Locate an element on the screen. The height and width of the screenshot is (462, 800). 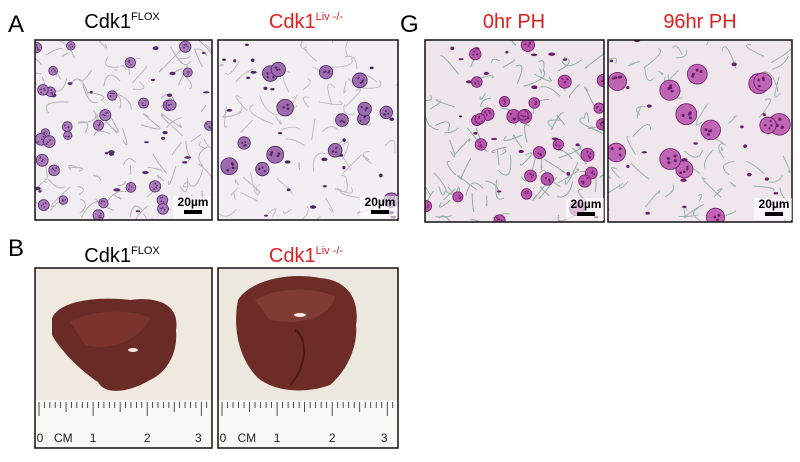
scale-bar-label: 20µm is located at coordinates (774, 204).